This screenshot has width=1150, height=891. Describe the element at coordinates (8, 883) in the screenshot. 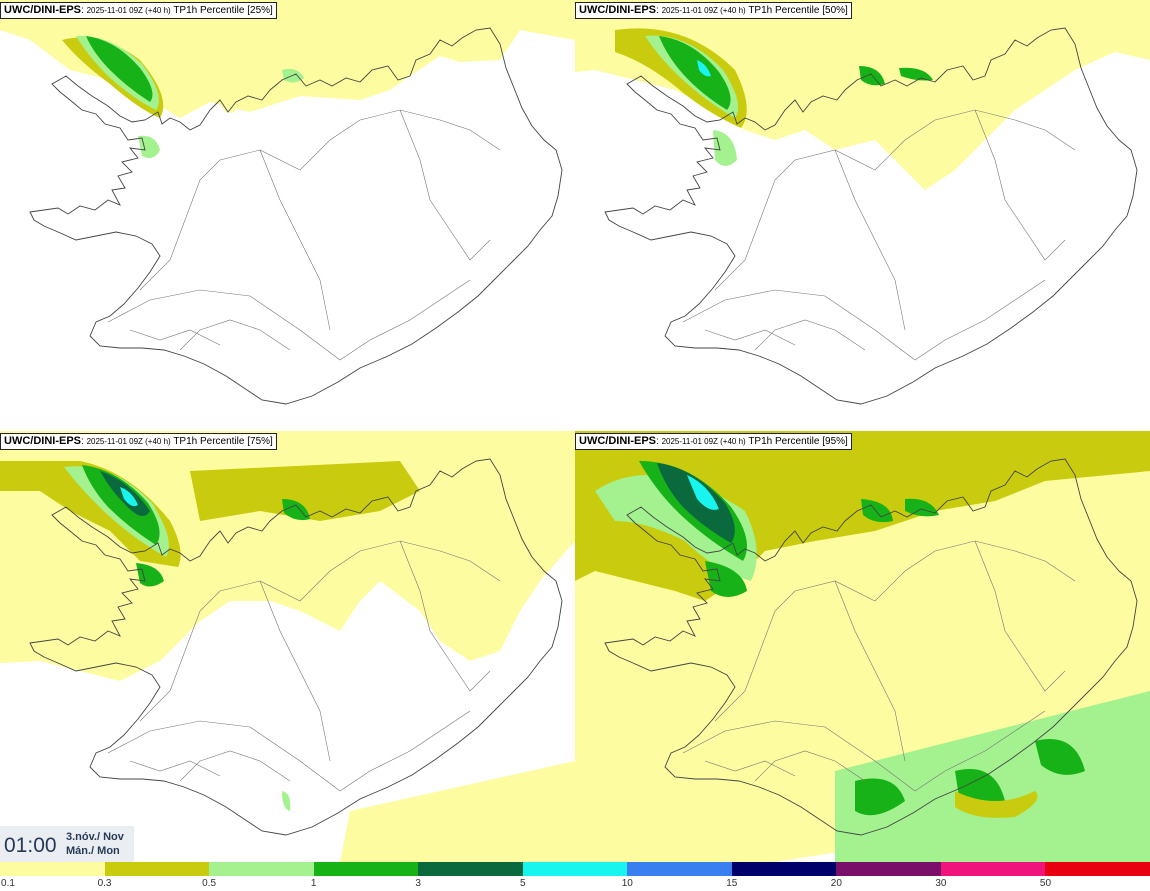

I see `legend-tick-label: 0.1` at that location.